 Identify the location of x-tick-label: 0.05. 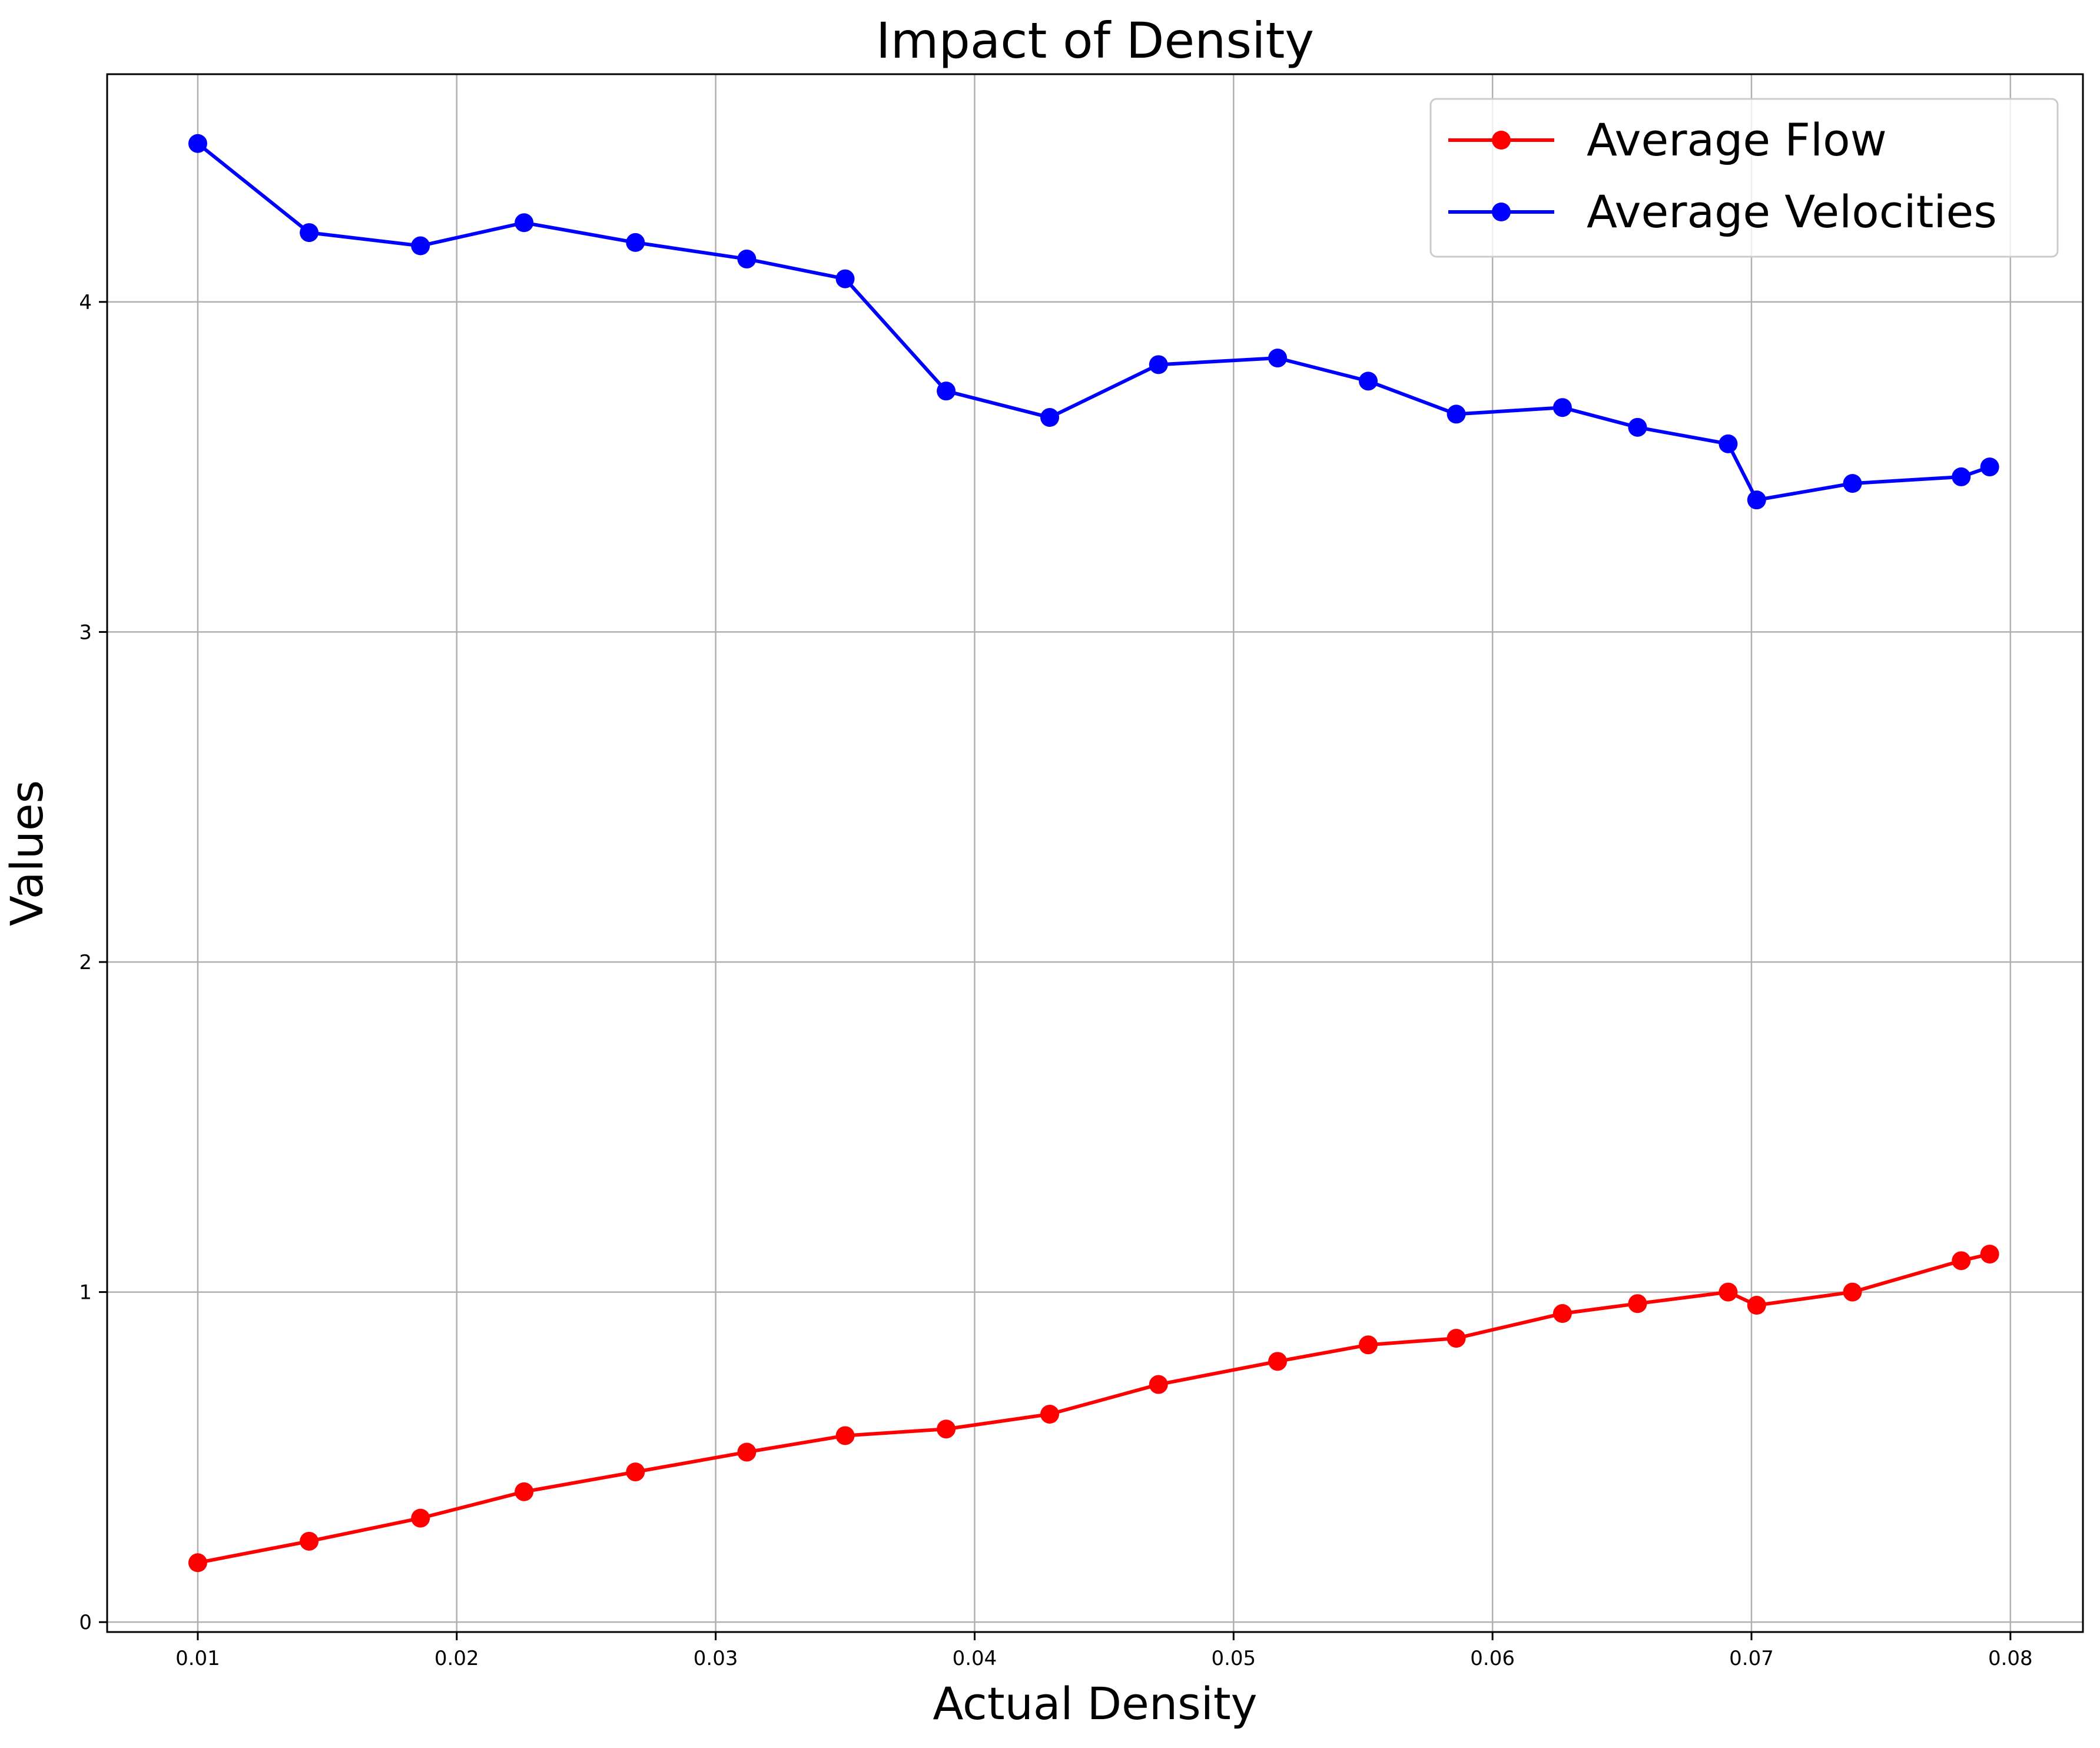
(1234, 1658).